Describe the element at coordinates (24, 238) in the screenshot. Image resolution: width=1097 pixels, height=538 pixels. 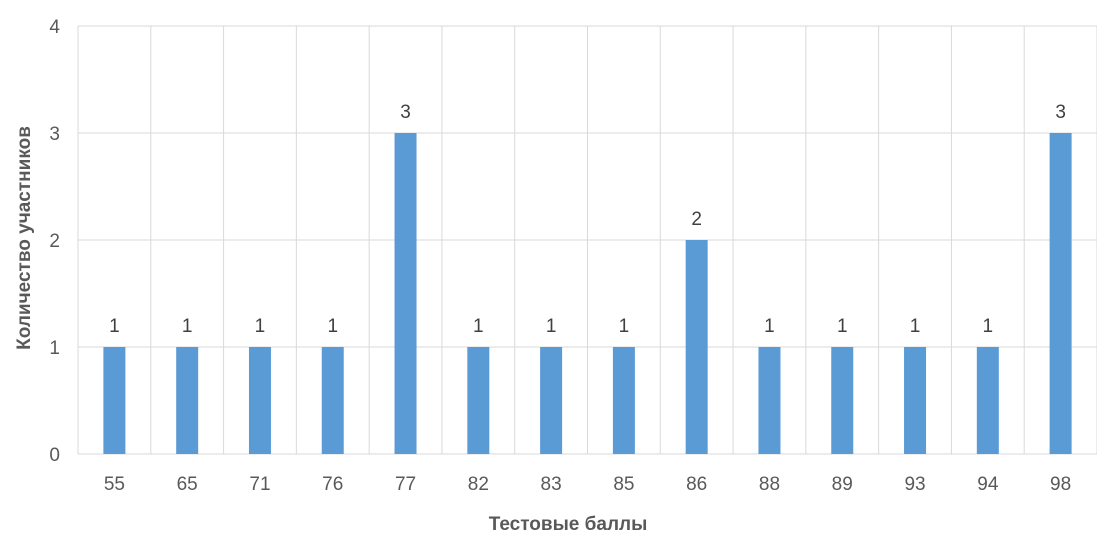
I see `y-axis-title: Количество участников` at that location.